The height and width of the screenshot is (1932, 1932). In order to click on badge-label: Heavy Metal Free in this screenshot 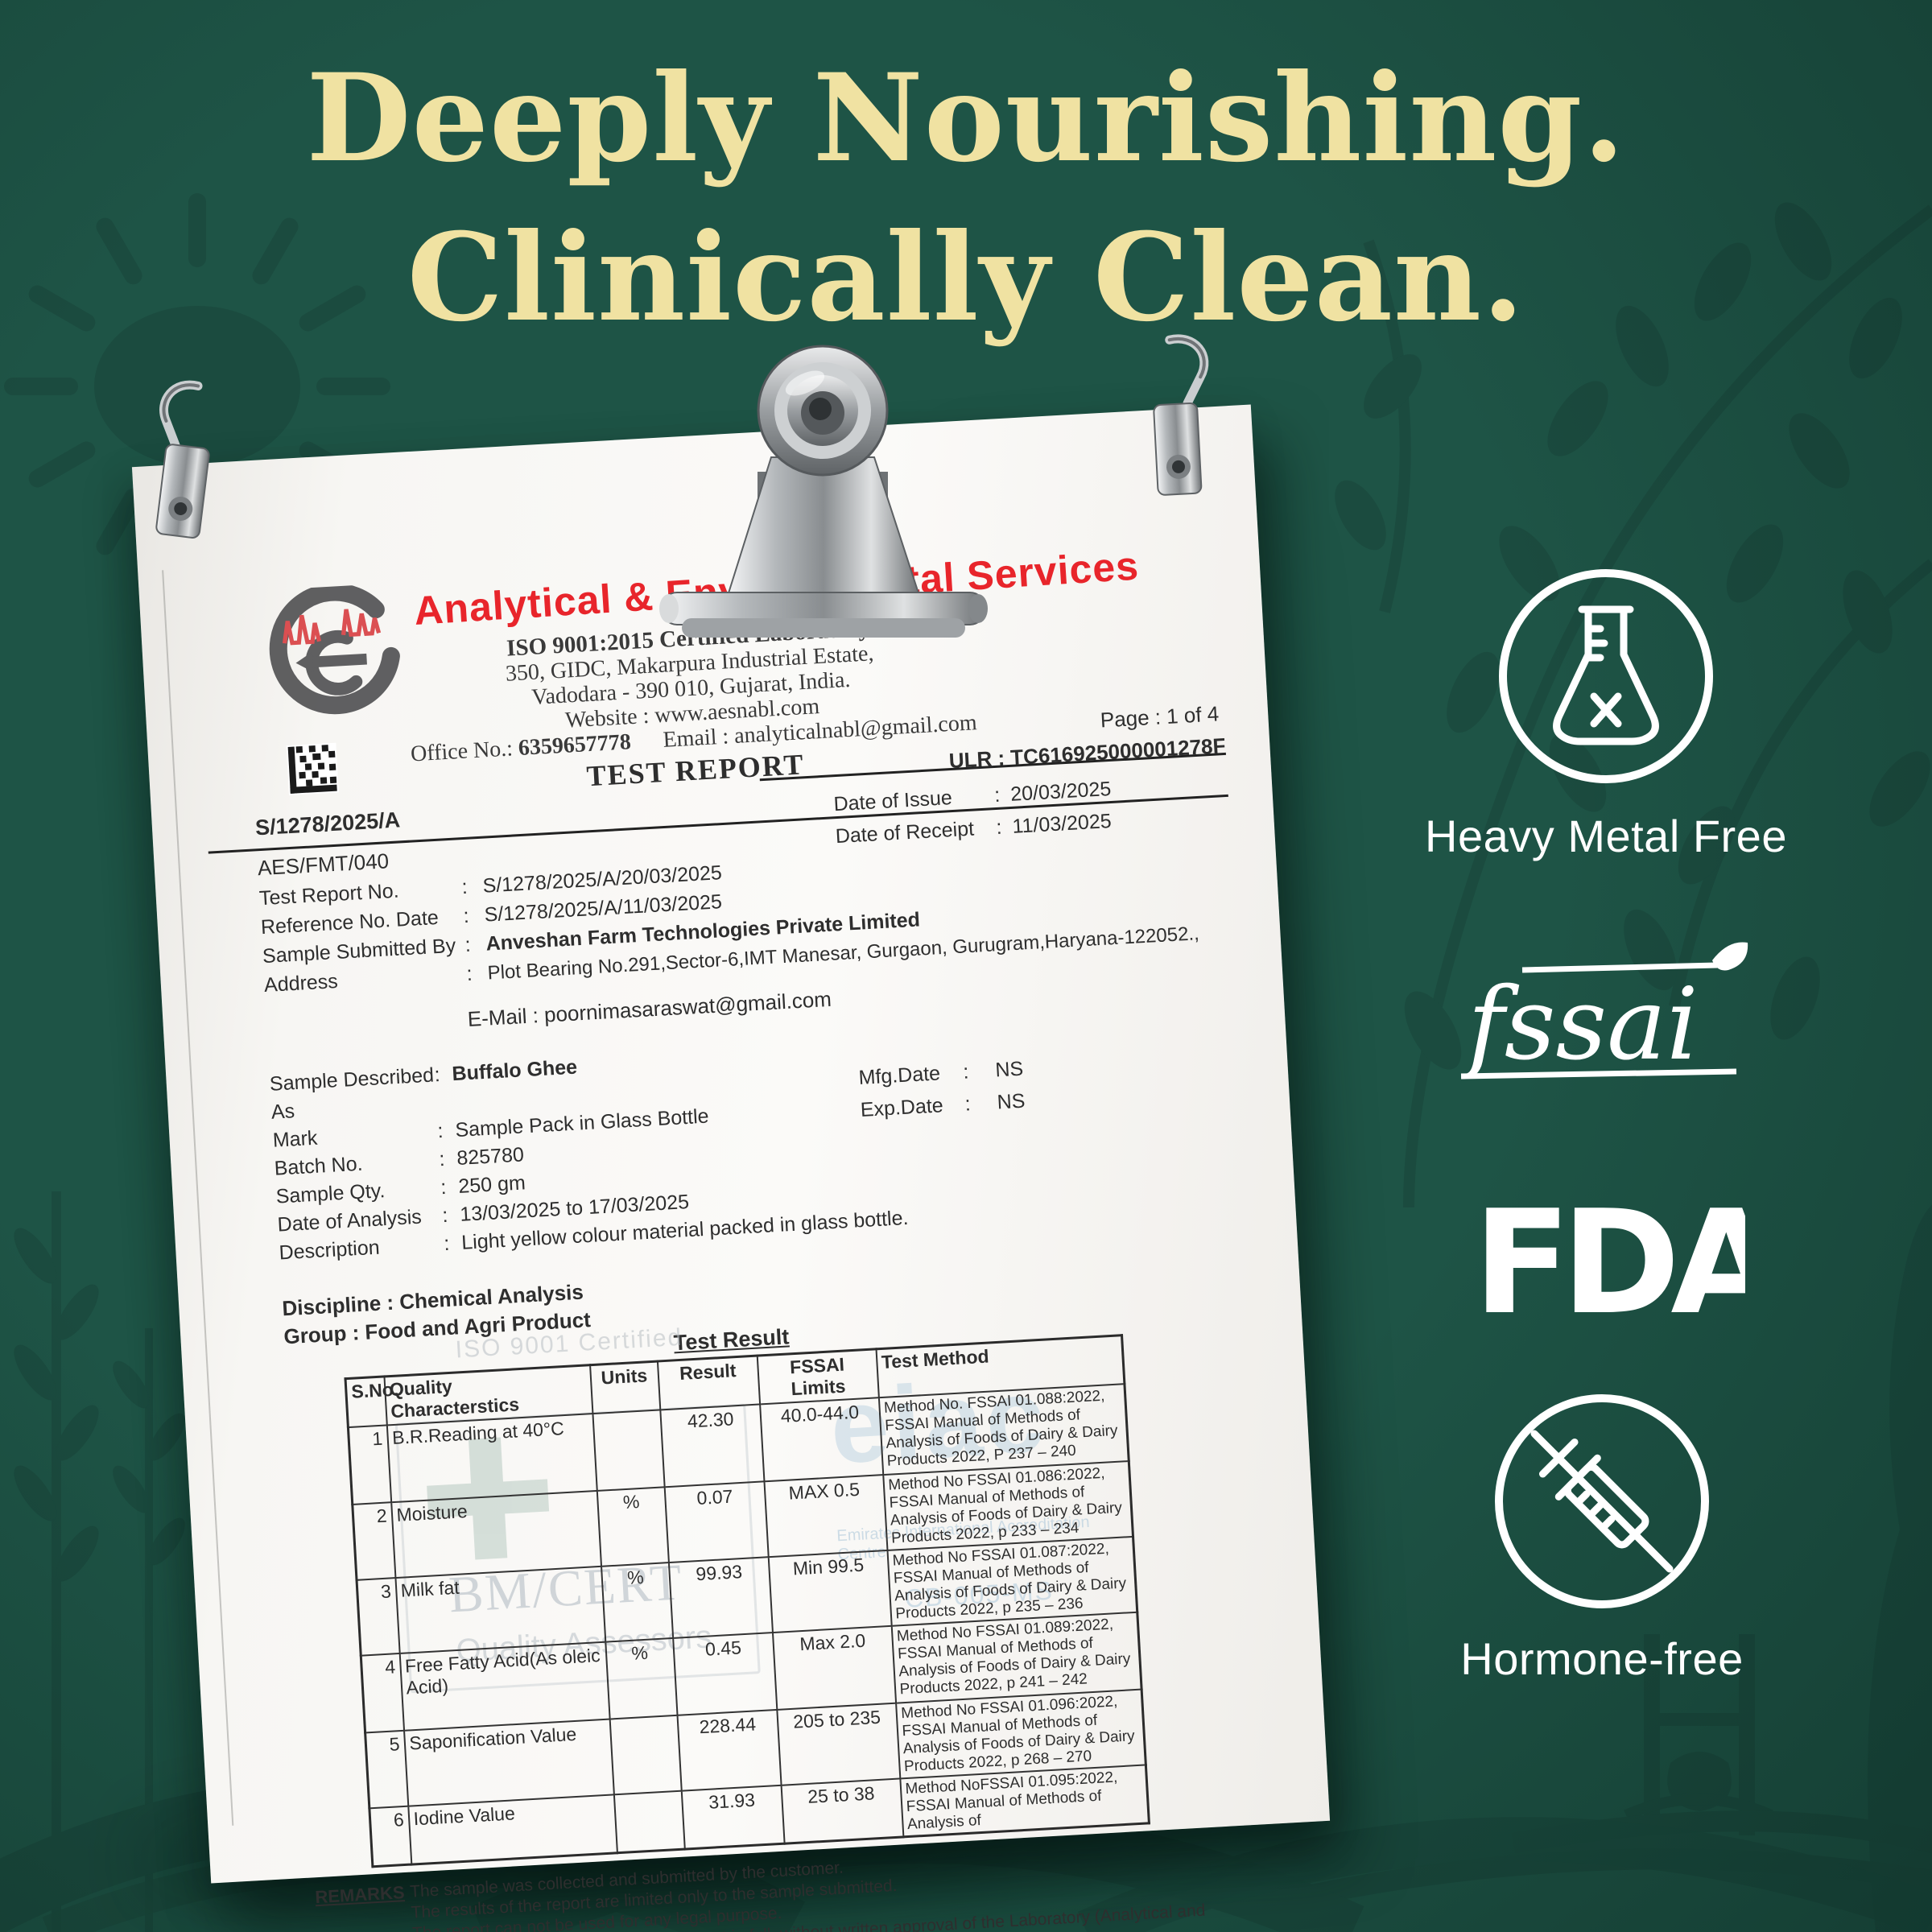, I will do `click(1606, 836)`.